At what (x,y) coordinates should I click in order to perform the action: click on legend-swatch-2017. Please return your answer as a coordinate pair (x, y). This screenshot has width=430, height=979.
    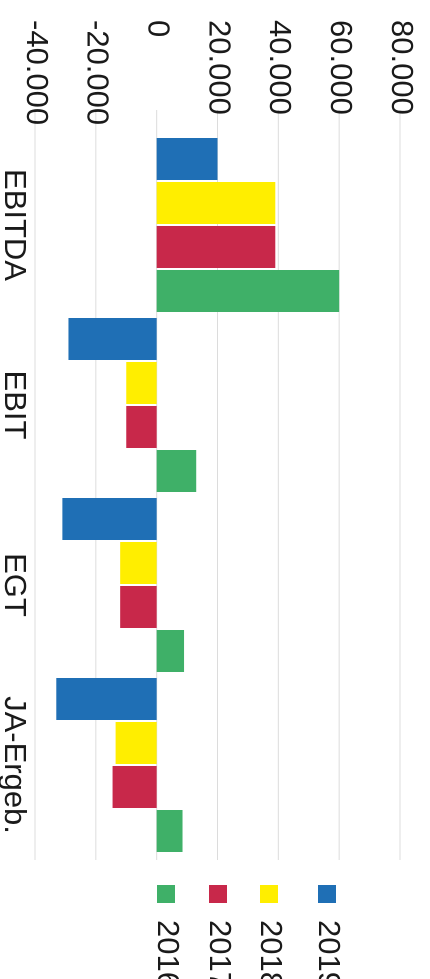
    Looking at the image, I should click on (218, 894).